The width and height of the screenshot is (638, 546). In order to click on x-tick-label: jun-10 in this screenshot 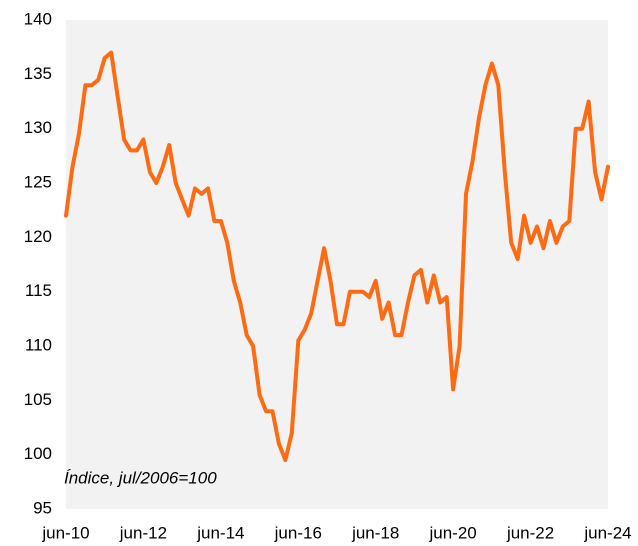, I will do `click(65, 532)`.